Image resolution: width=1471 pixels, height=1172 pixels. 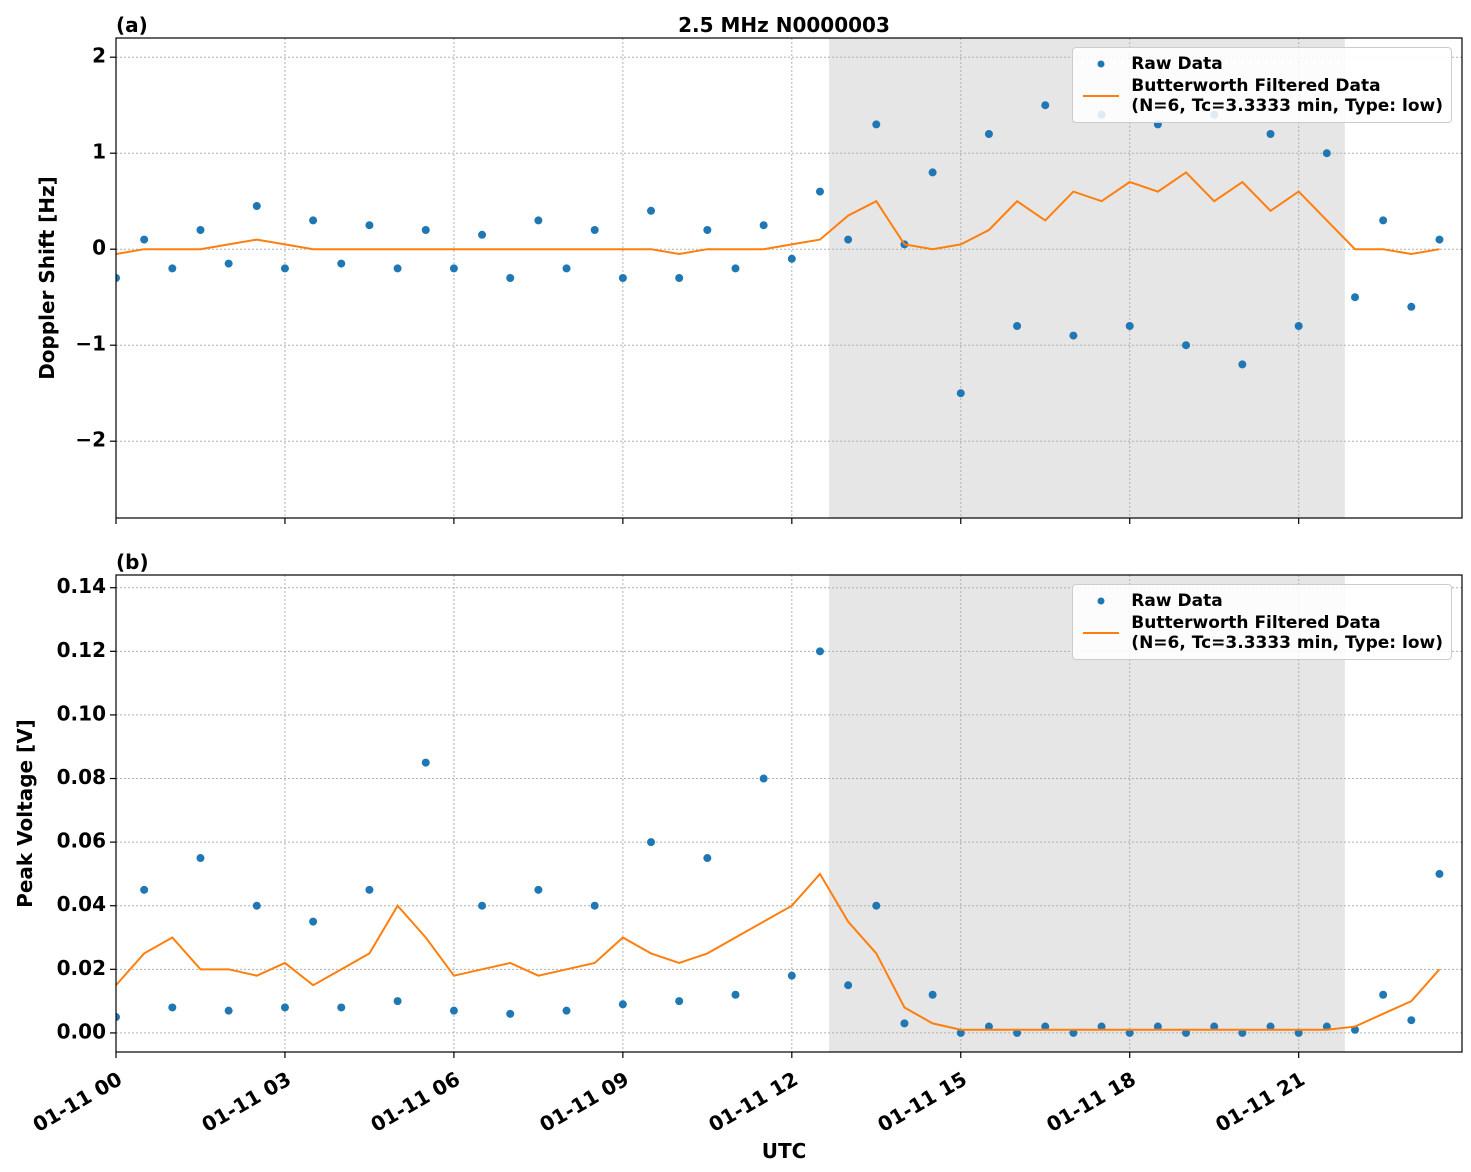 I want to click on y-axis-label: Doppler Shift [Hz], so click(x=47, y=278).